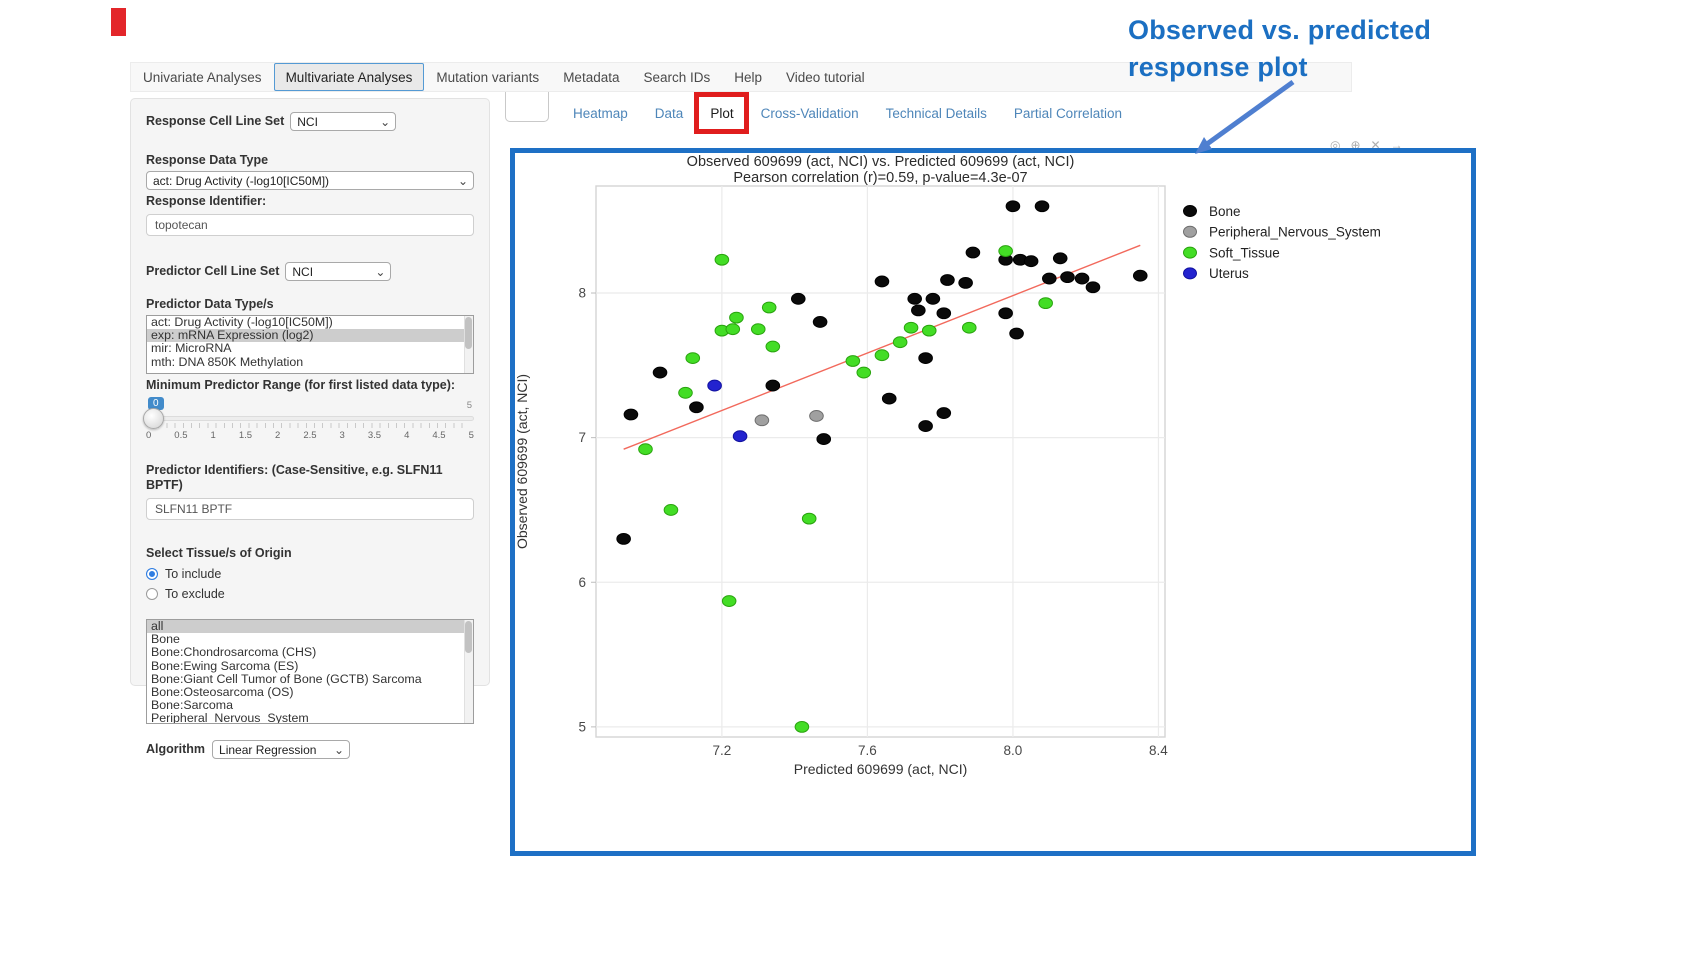 The image size is (1700, 956). What do you see at coordinates (310, 627) in the screenshot?
I see `tissue-option-all: all` at bounding box center [310, 627].